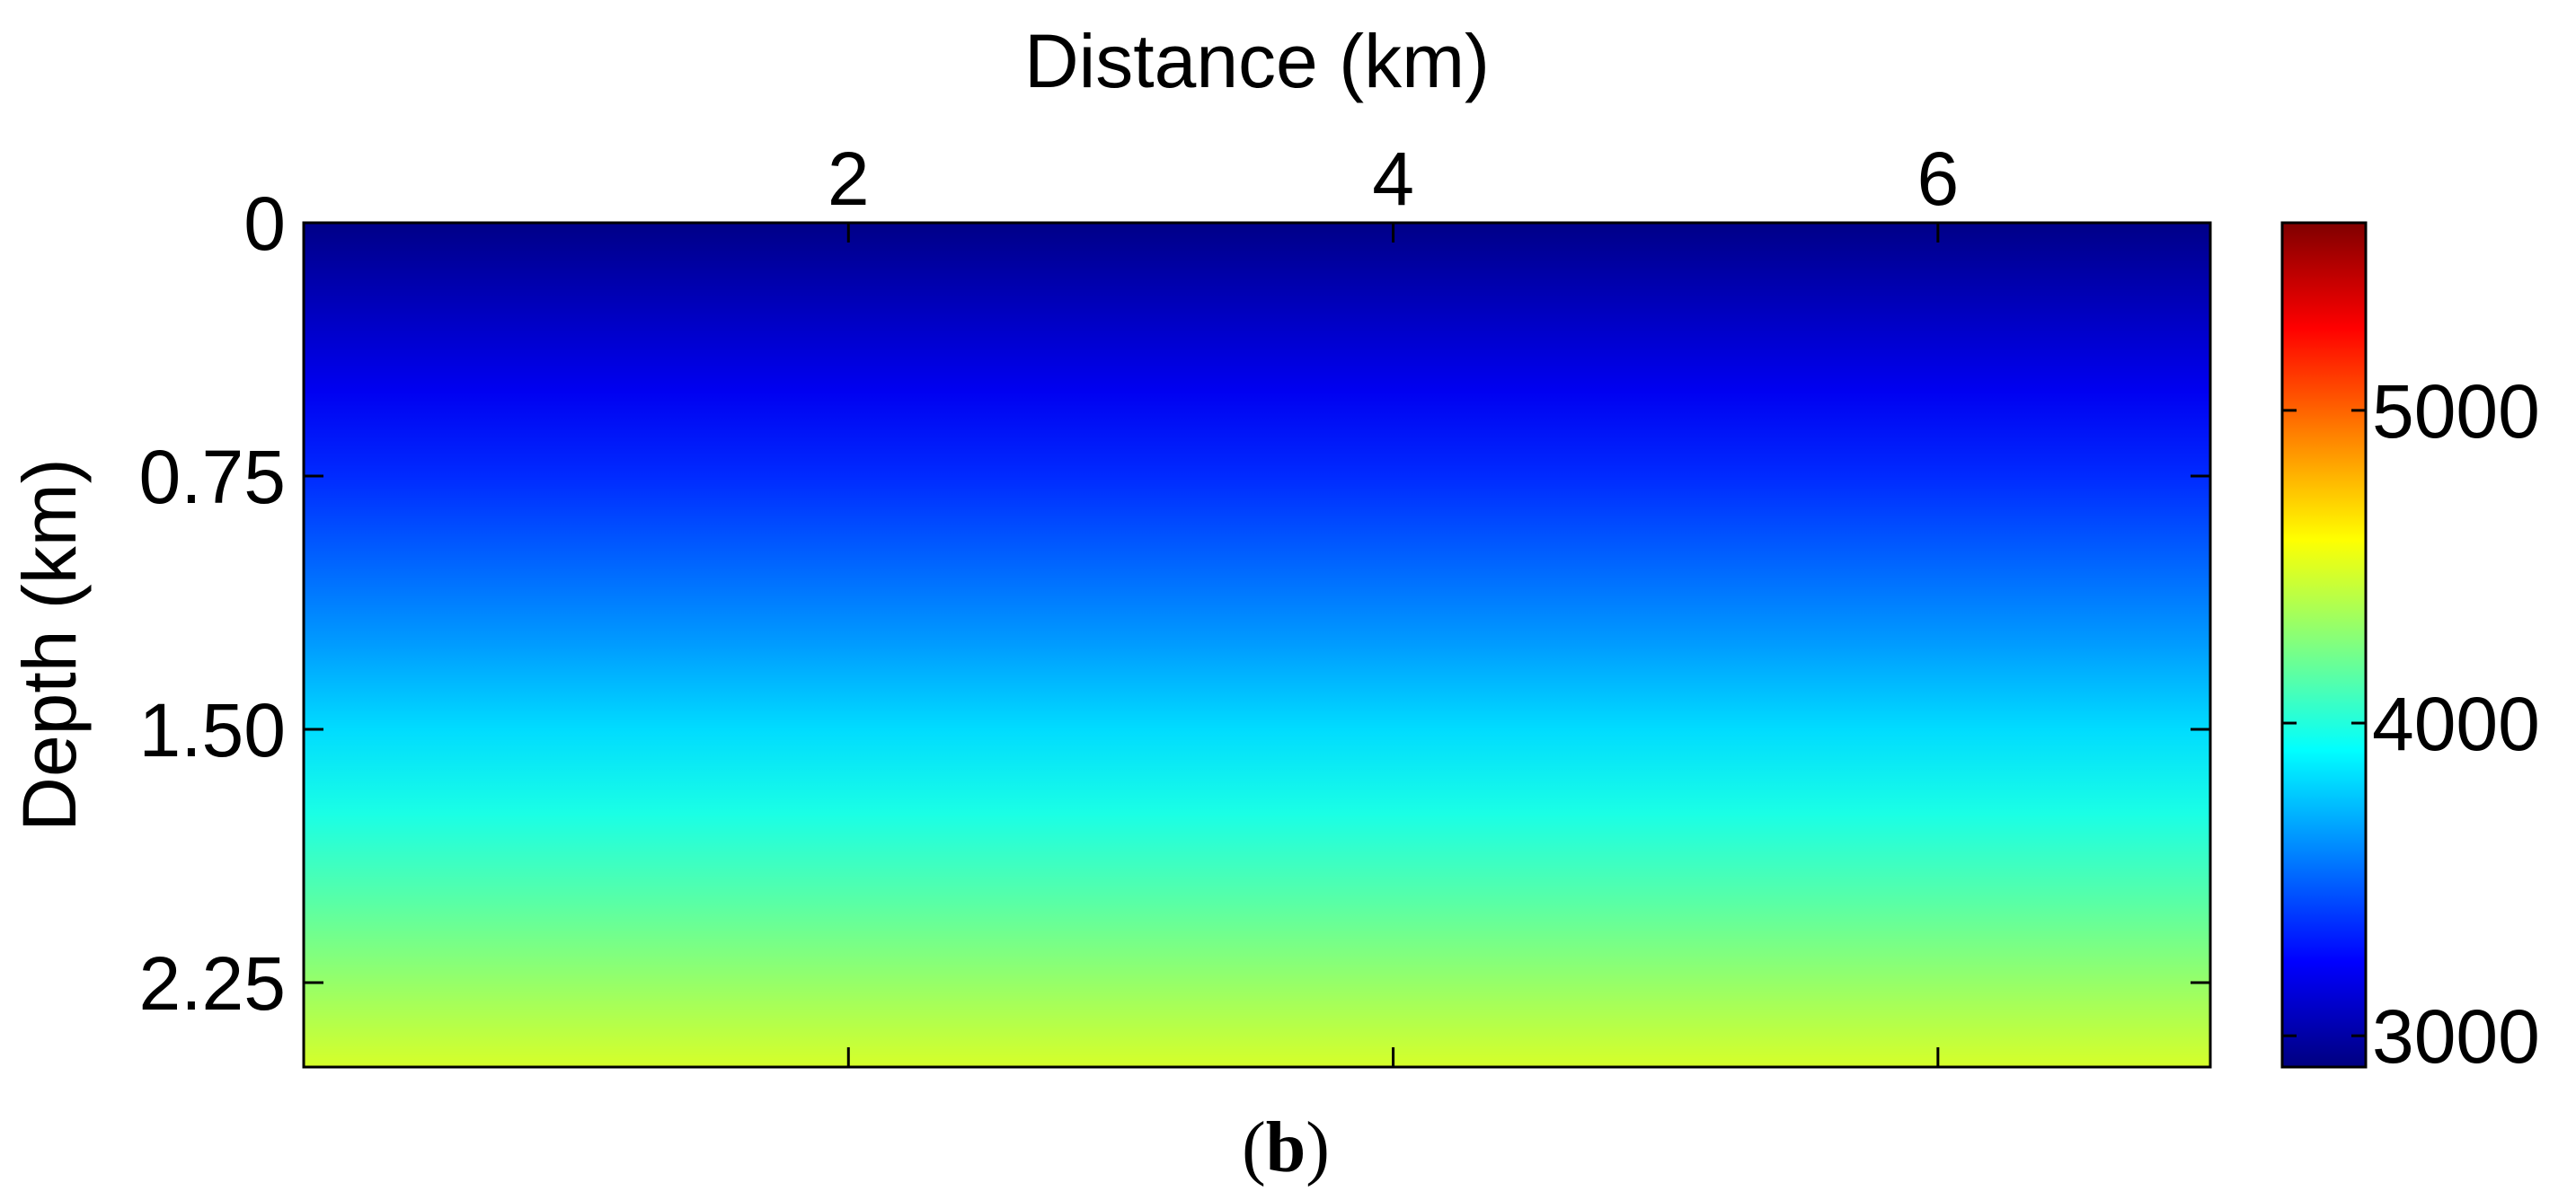 The width and height of the screenshot is (2576, 1191). I want to click on x-tick-labels: 2 4 6, so click(1393, 179).